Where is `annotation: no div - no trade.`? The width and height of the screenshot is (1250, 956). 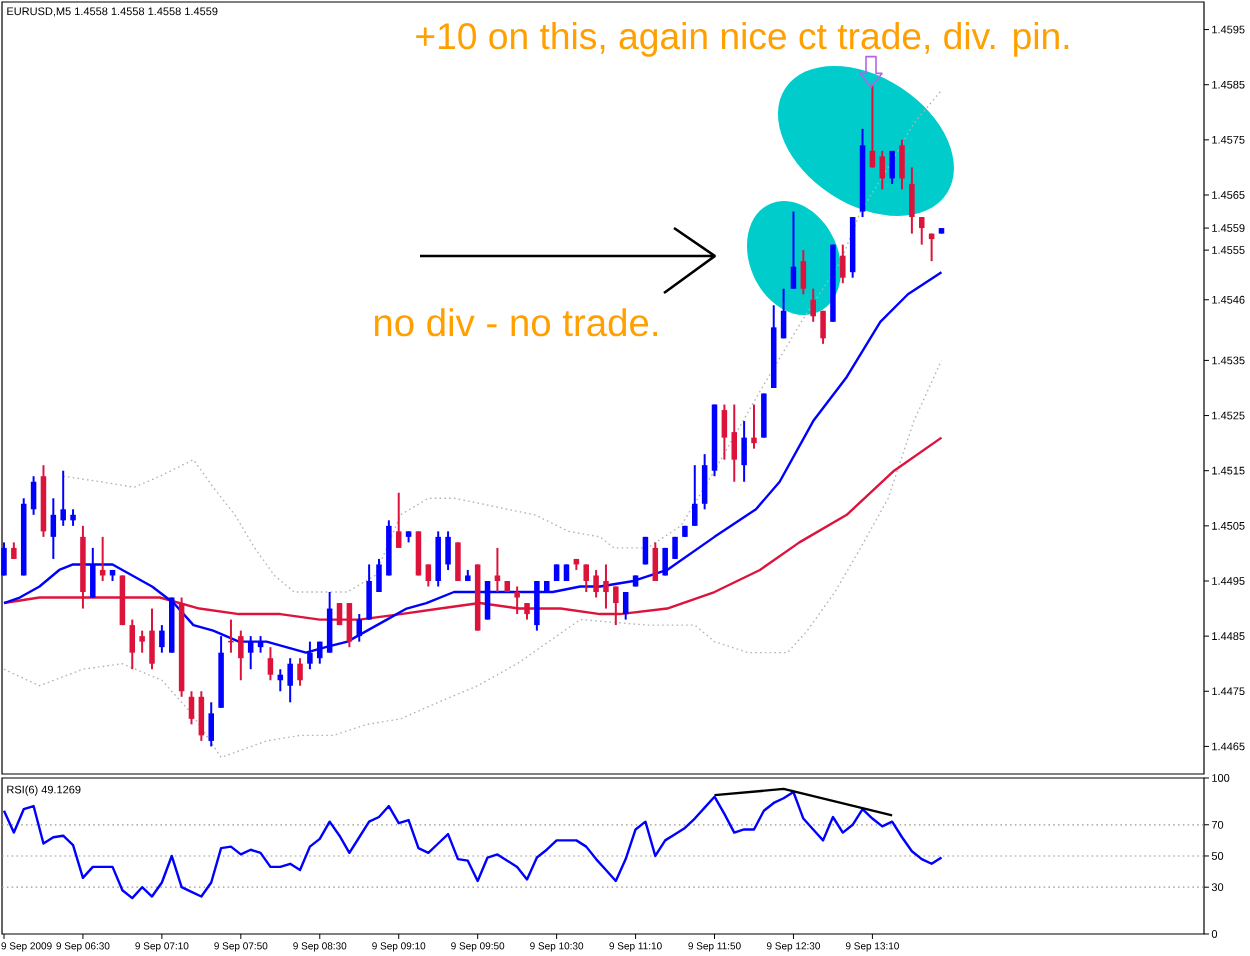
annotation: no div - no trade. is located at coordinates (515, 322).